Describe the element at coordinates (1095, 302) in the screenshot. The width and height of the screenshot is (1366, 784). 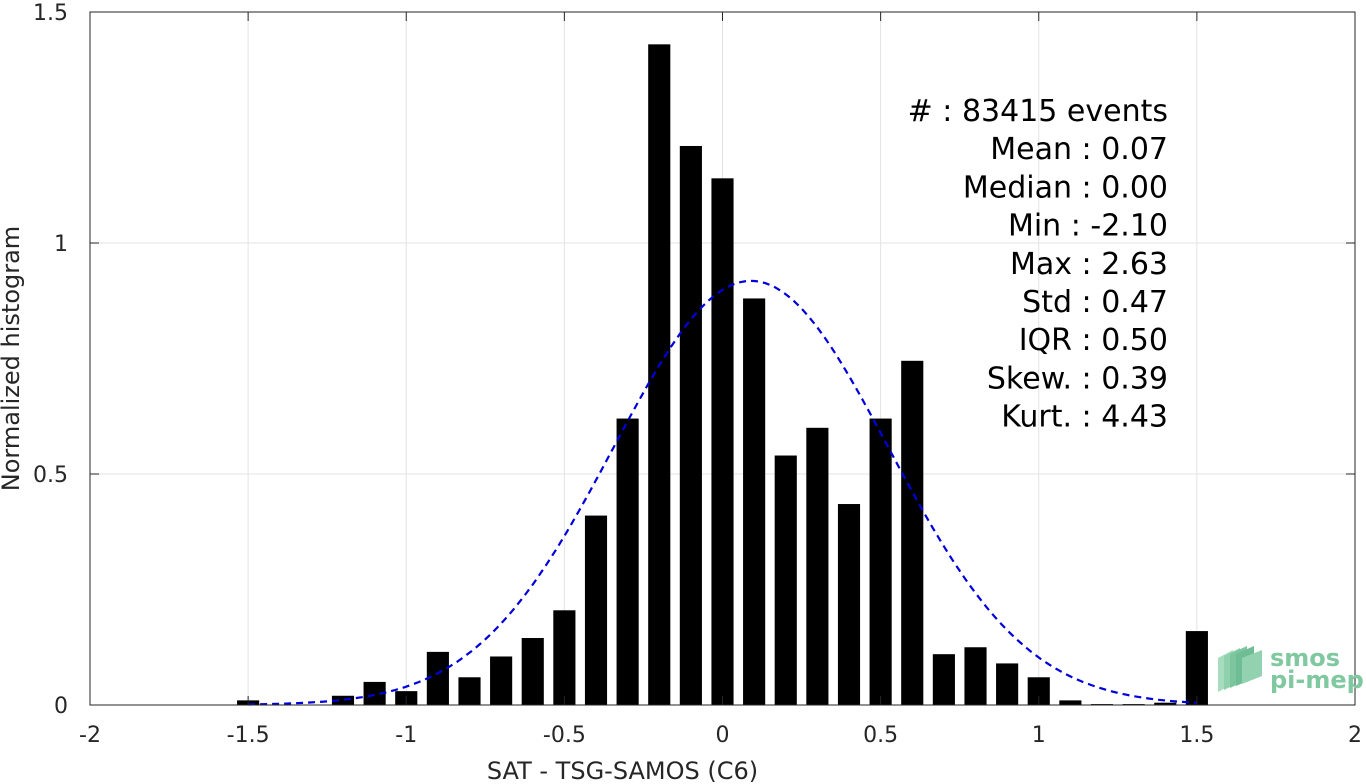
I see `stats-line: Std : 0.47` at that location.